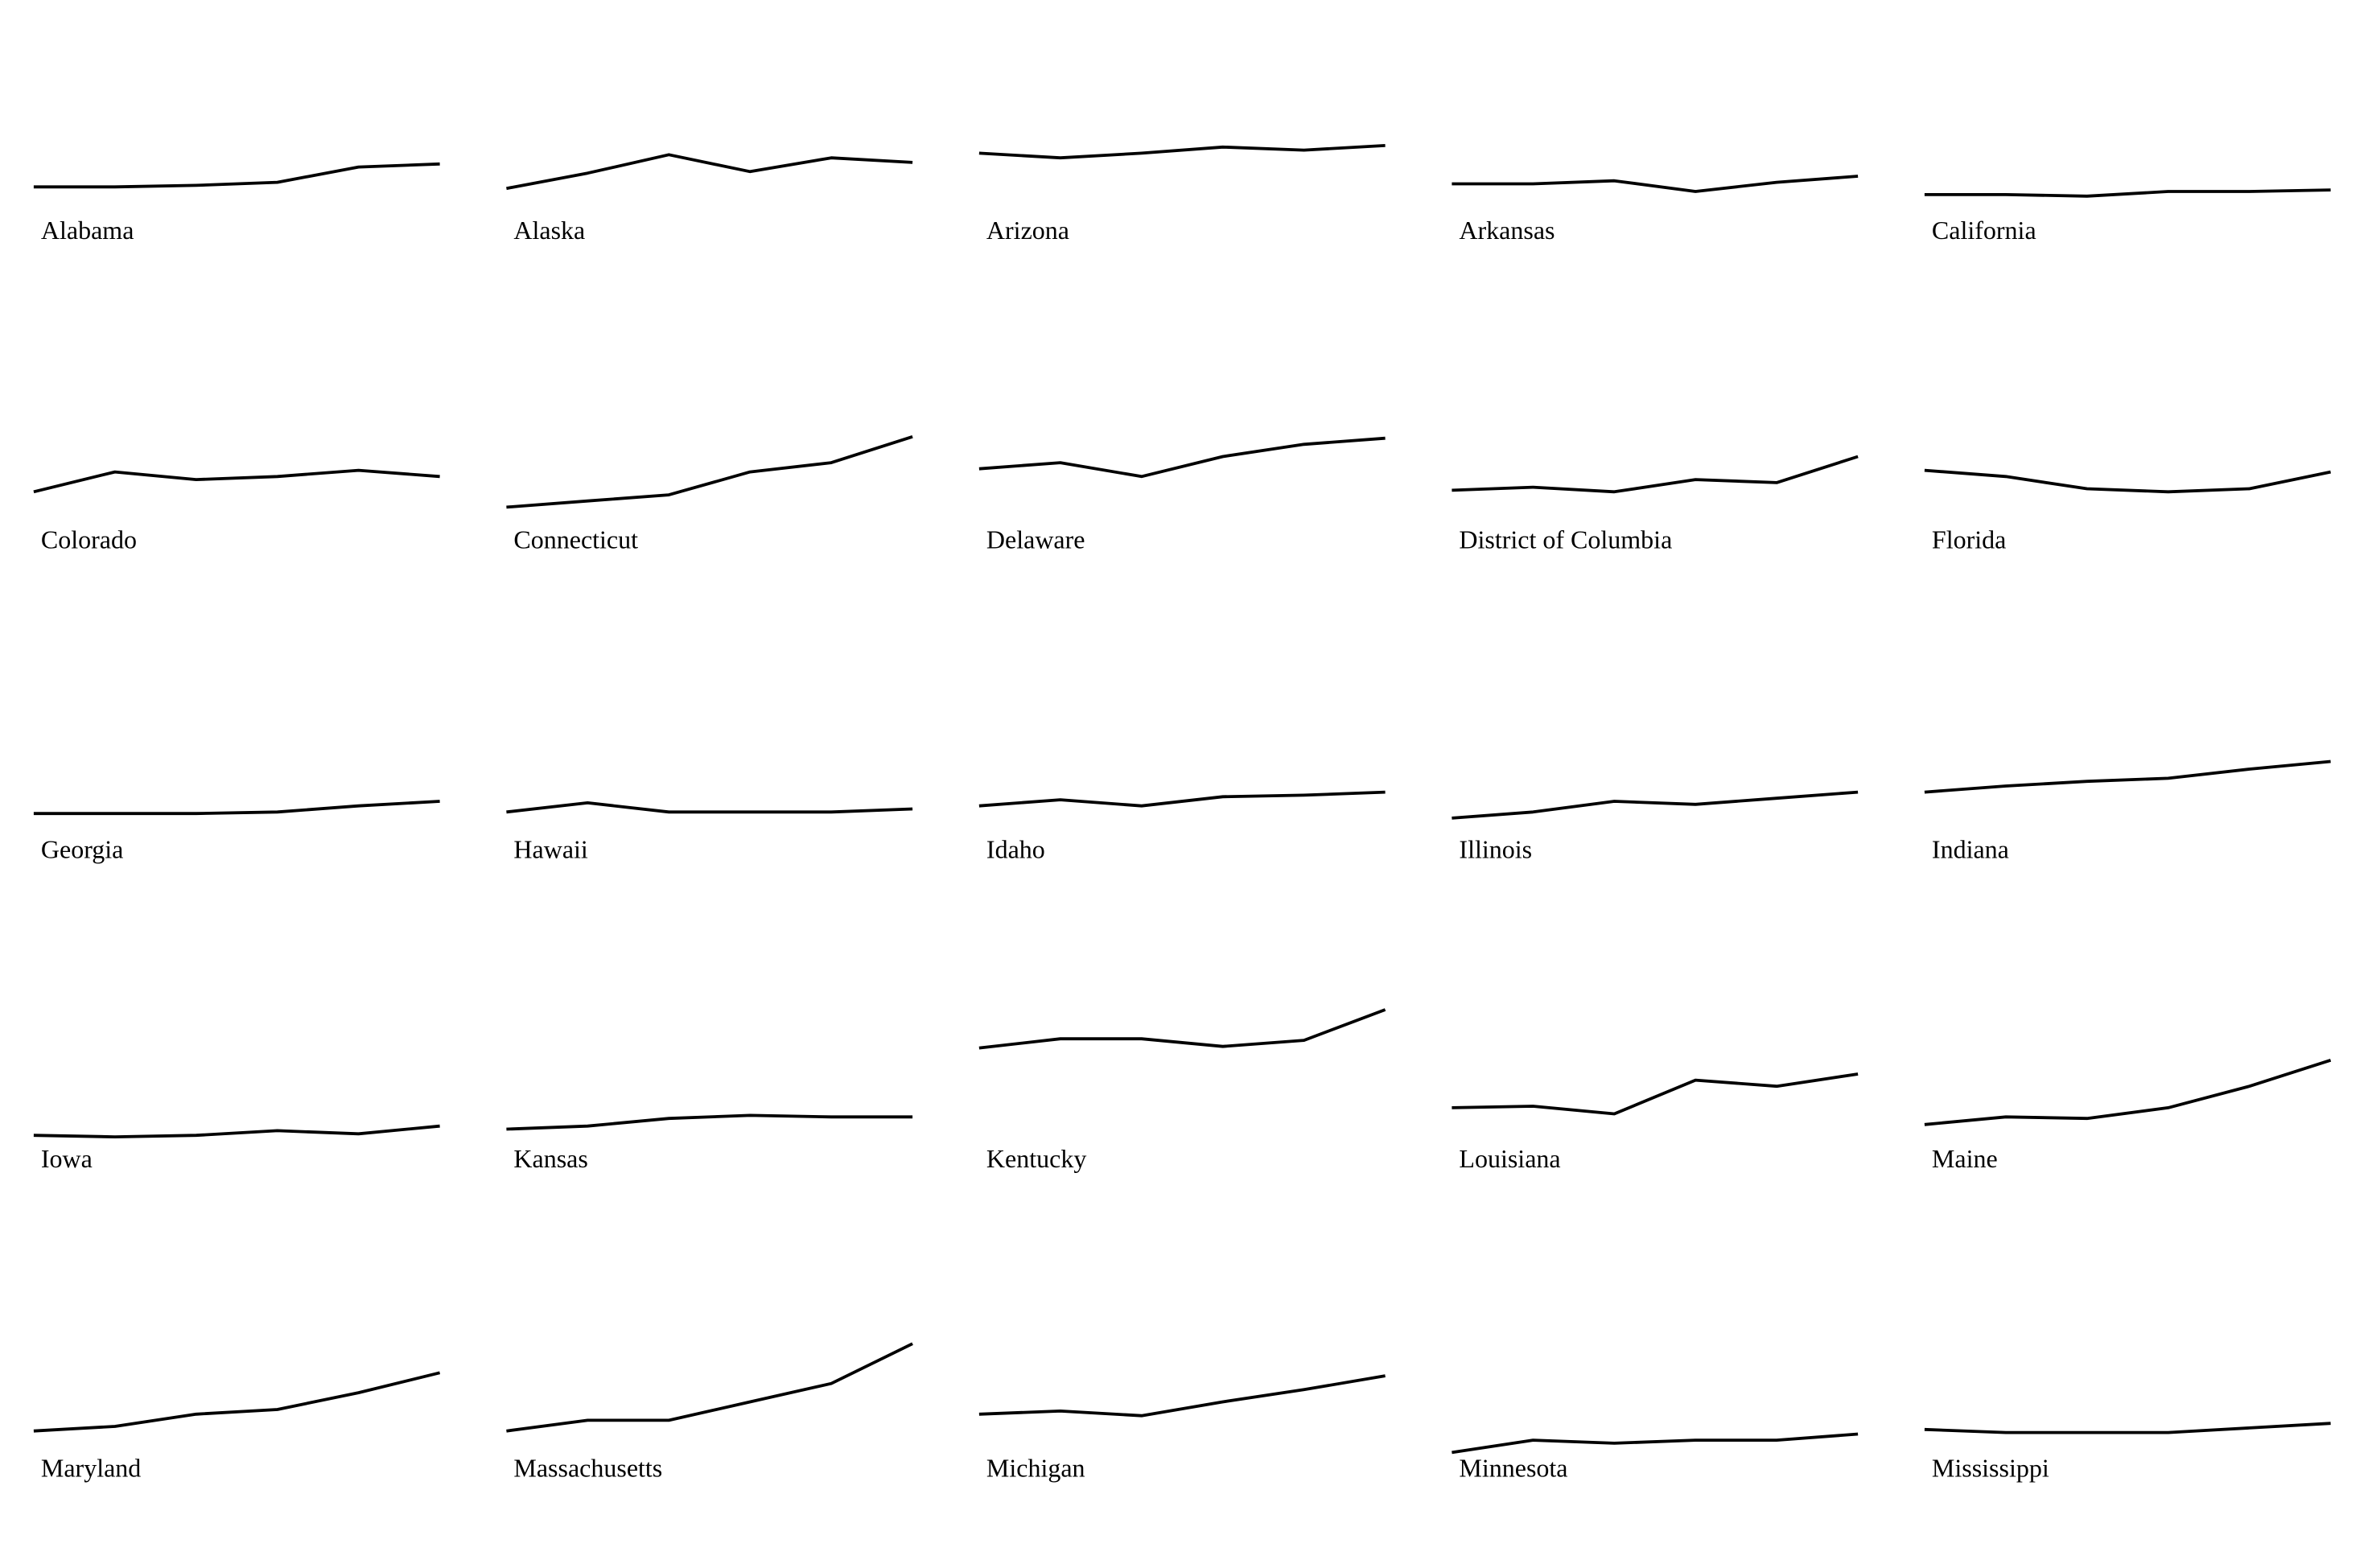 The width and height of the screenshot is (2372, 1568). What do you see at coordinates (1965, 1158) in the screenshot?
I see `panel-label: Maine` at bounding box center [1965, 1158].